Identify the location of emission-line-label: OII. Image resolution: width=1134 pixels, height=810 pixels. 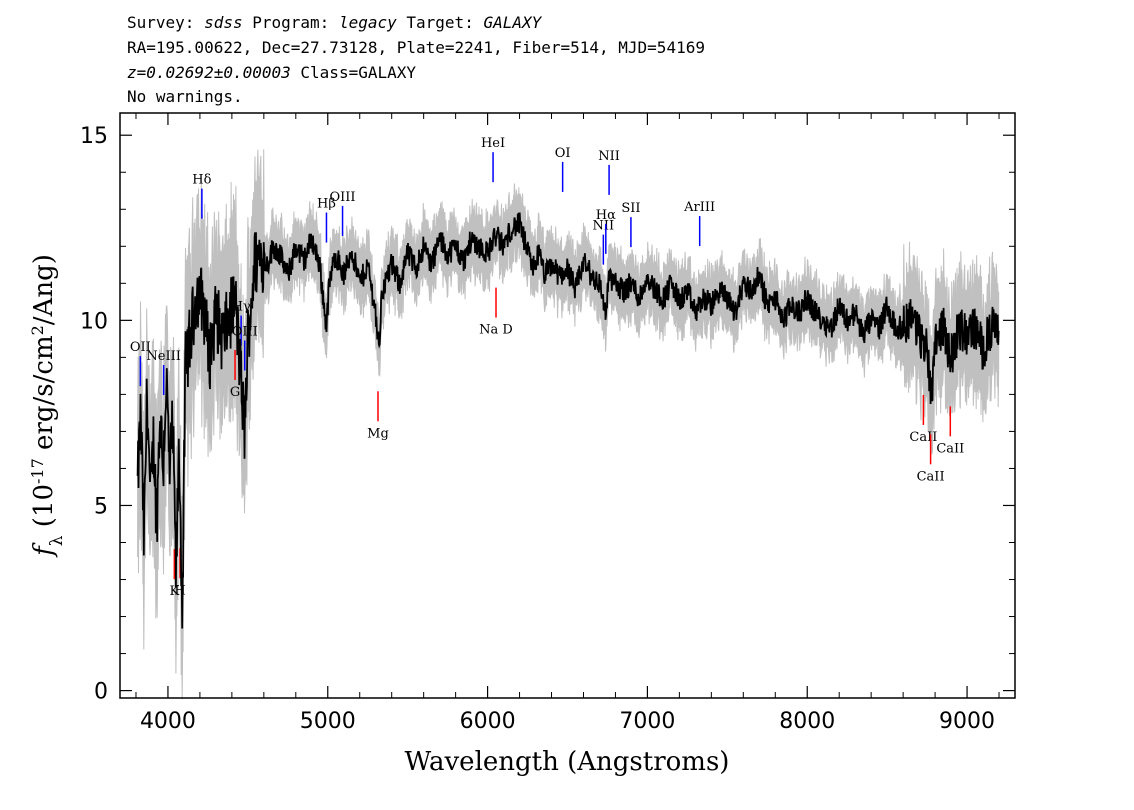
(140, 347).